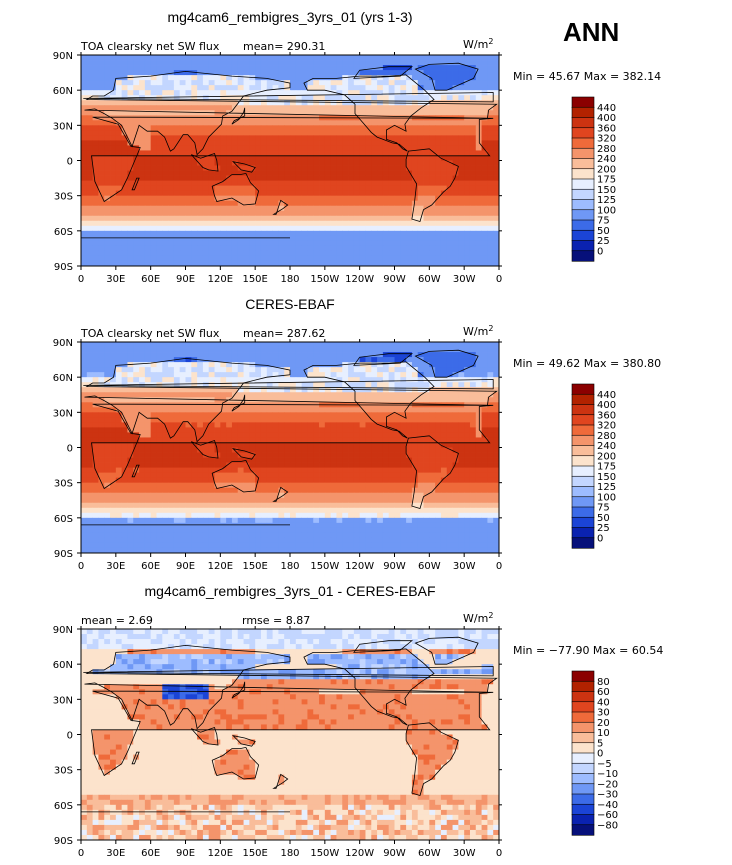 The width and height of the screenshot is (732, 865). Describe the element at coordinates (63, 267) in the screenshot. I see `y-tick-label: 90S` at that location.